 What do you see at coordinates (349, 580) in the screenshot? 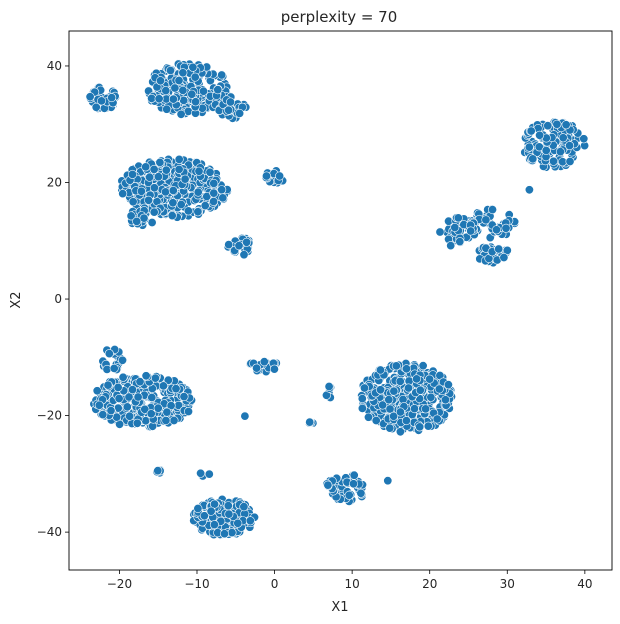
I see `x-axis-ticks: −20 −10 0 10 20 30 40` at bounding box center [349, 580].